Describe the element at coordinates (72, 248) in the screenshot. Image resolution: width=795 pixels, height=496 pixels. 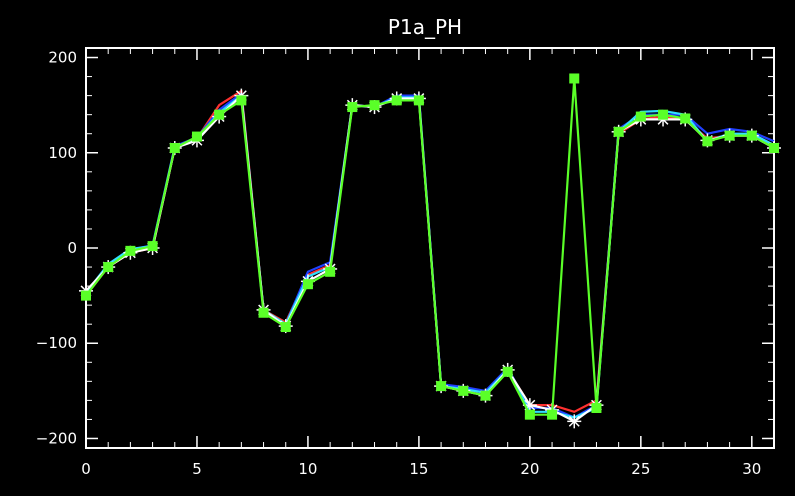
I see `y-tick-label: 0` at that location.